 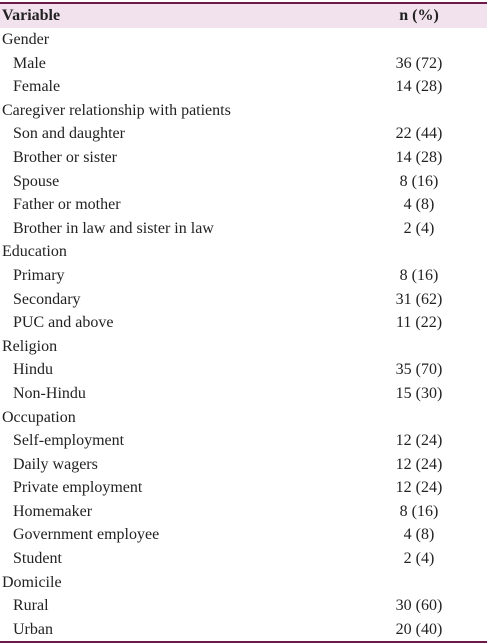 What do you see at coordinates (243, 394) in the screenshot?
I see `data-row: Non-Hindu 15 (30)` at bounding box center [243, 394].